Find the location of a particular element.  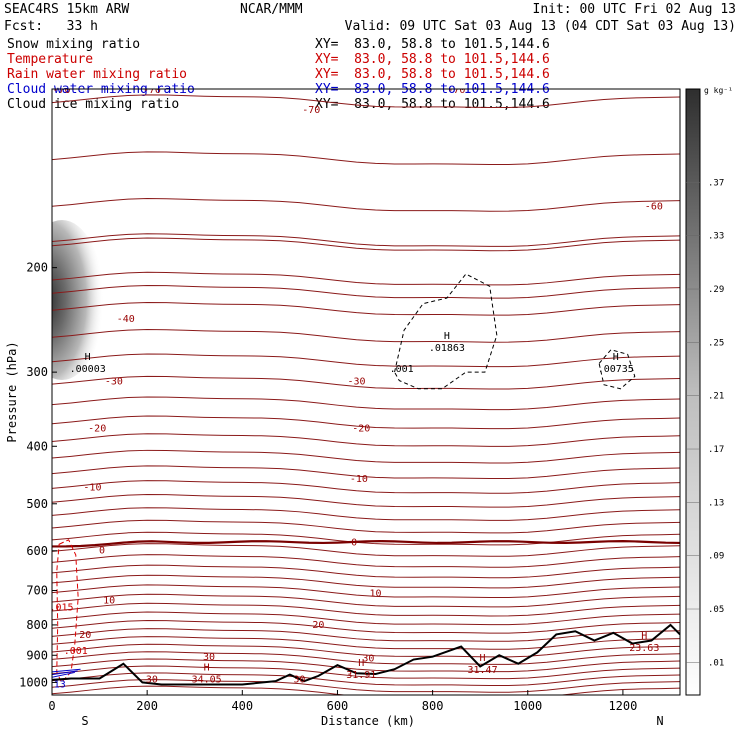

field-xy-temperature: XY= 83.0, 58.8 to 101.5,144.6 is located at coordinates (432, 59).